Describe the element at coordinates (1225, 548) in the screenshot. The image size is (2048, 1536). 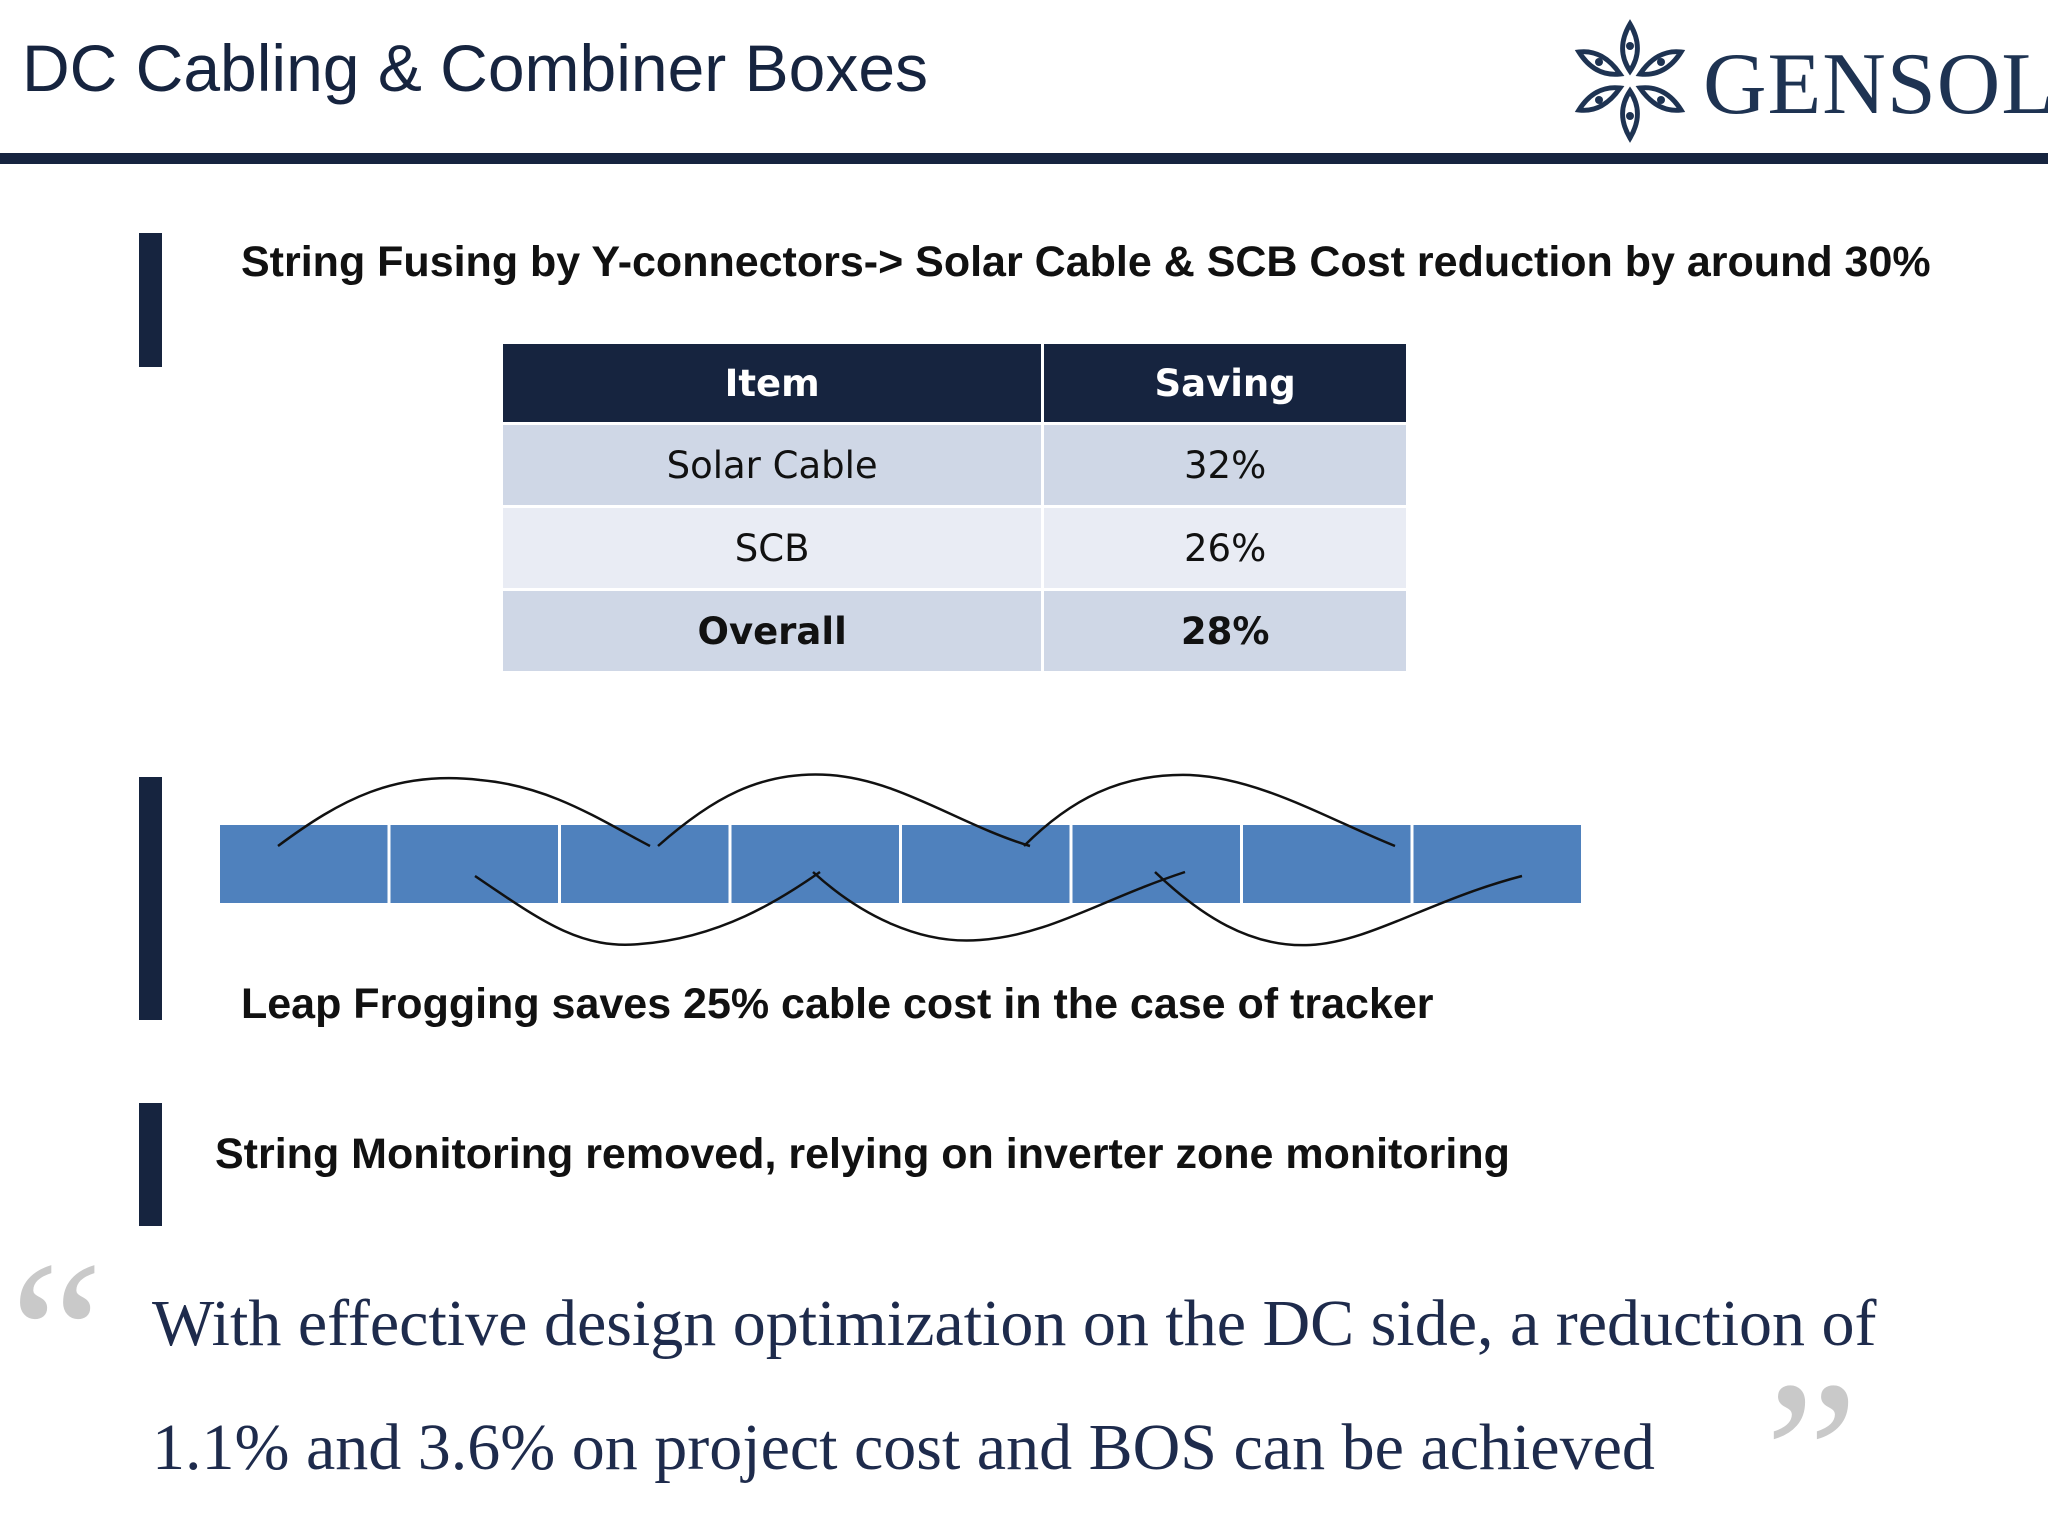
I see `table-cell-saving: 26%` at that location.